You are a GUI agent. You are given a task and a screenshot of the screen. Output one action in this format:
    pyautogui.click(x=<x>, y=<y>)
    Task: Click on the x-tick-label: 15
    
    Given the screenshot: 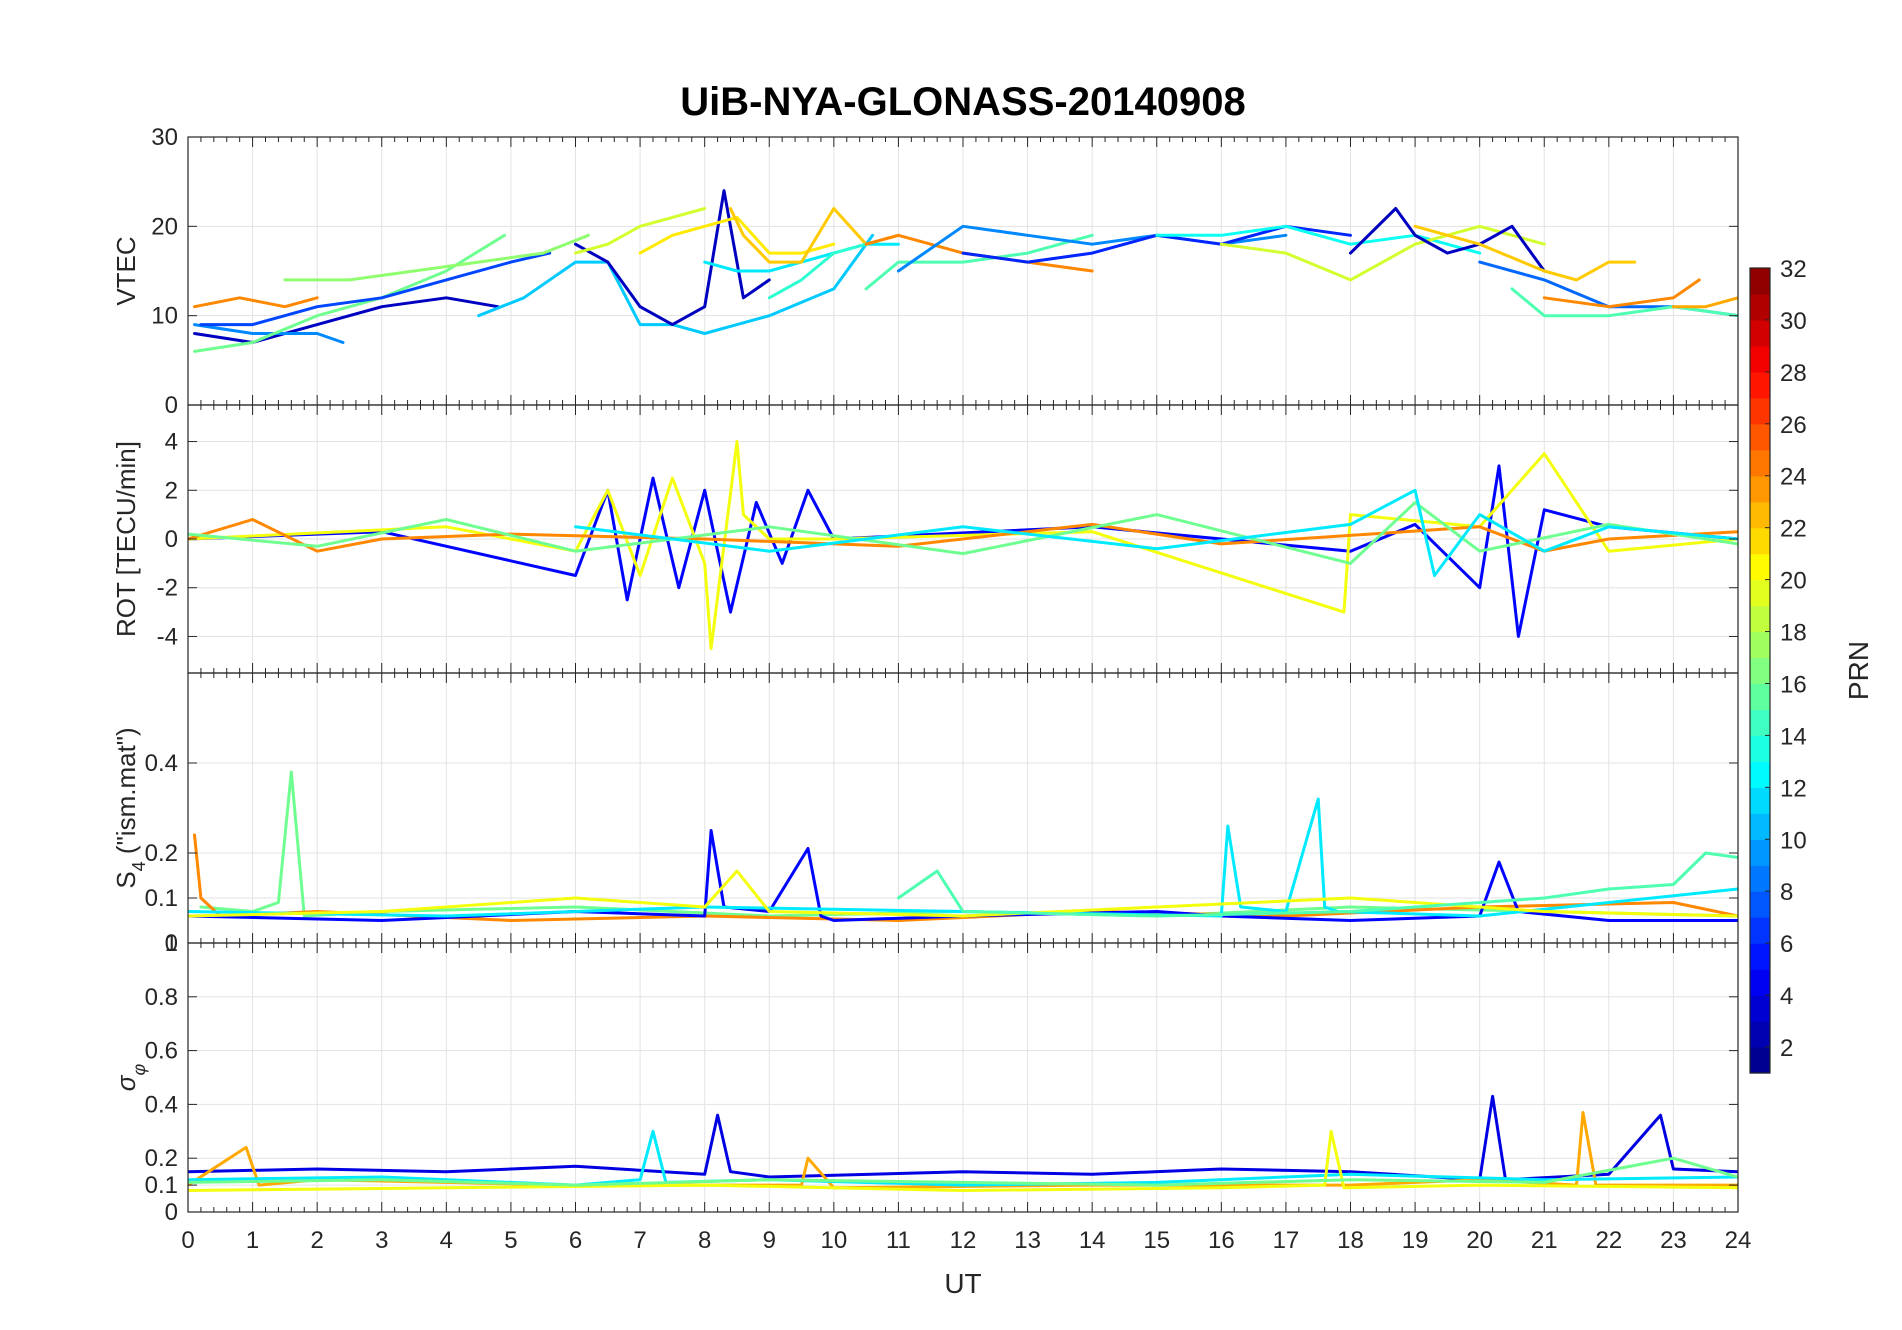 What is the action you would take?
    pyautogui.click(x=1156, y=1240)
    